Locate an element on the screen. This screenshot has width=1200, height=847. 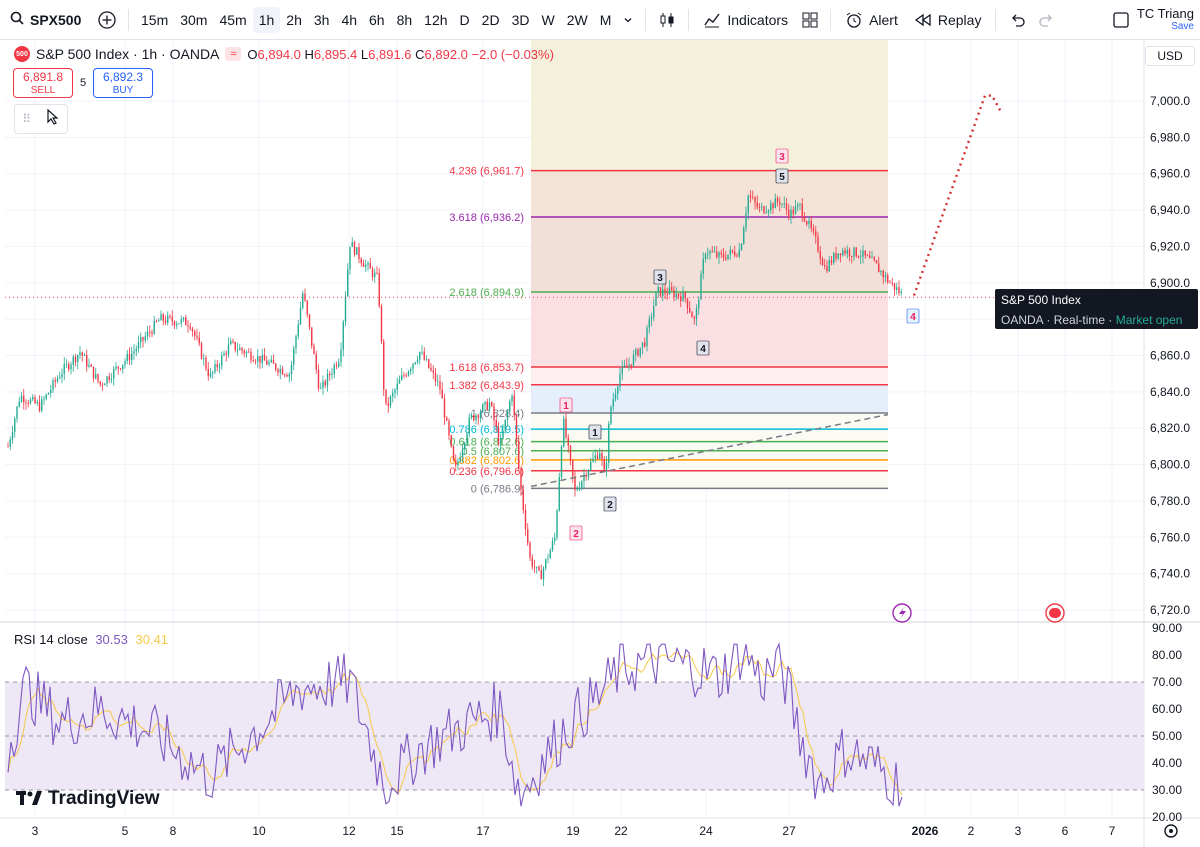
redo-button is located at coordinates (1047, 20).